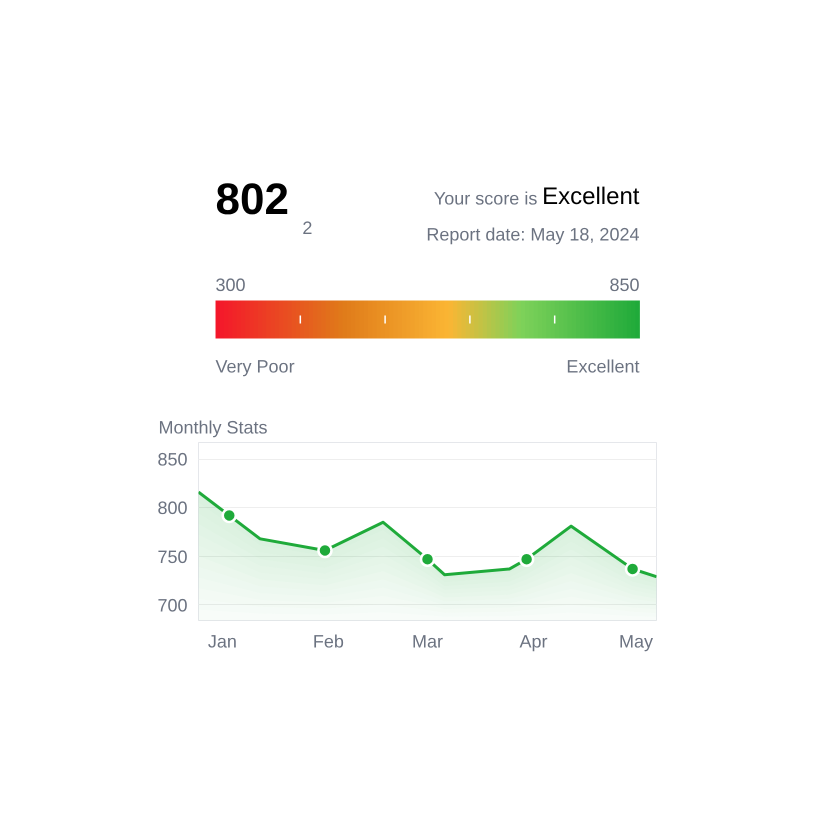 The height and width of the screenshot is (814, 814). What do you see at coordinates (307, 228) in the screenshot?
I see `text: 2` at bounding box center [307, 228].